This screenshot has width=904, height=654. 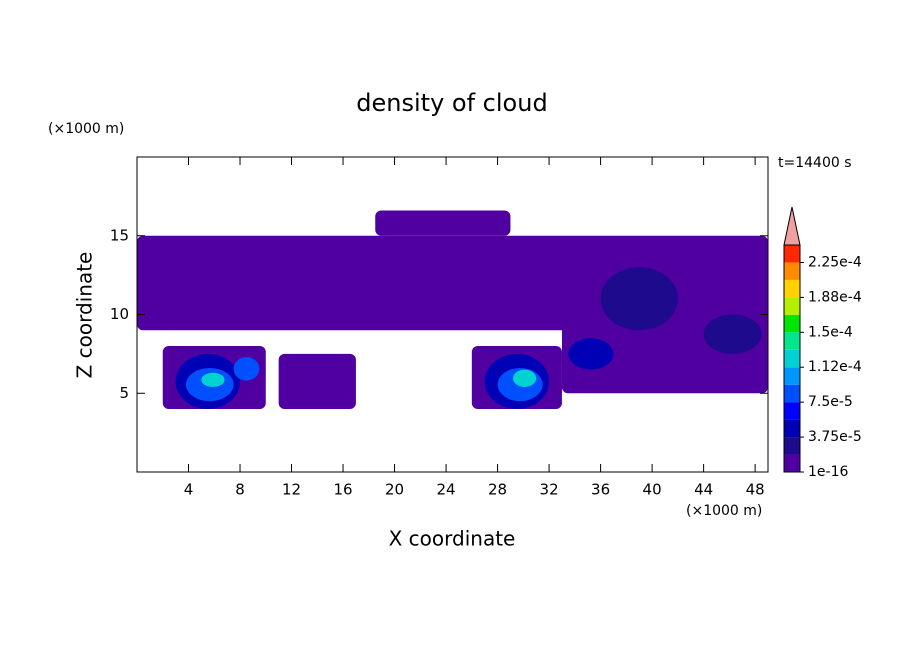 What do you see at coordinates (394, 490) in the screenshot?
I see `x-tick-label: 20` at bounding box center [394, 490].